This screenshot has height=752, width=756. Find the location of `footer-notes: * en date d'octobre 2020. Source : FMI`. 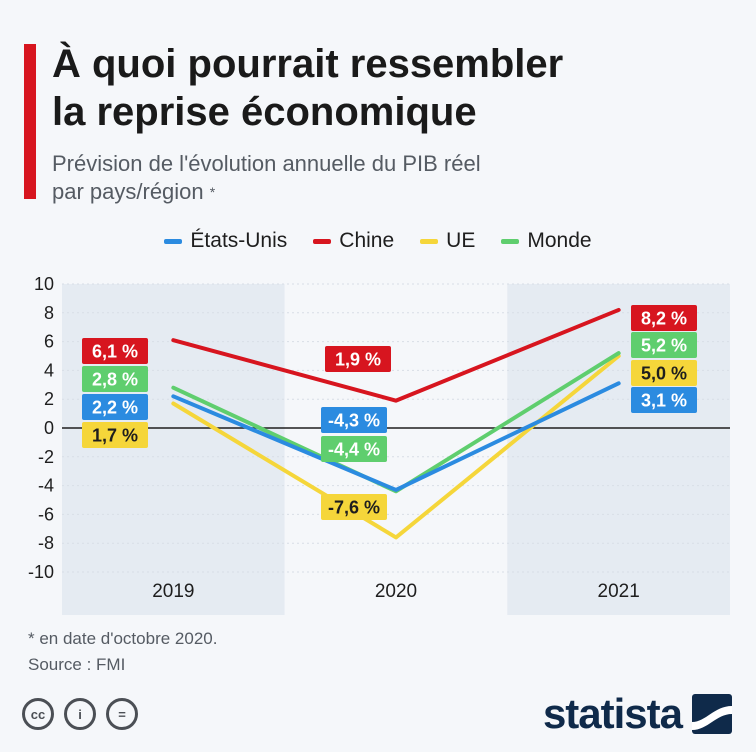

footer-notes: * en date d'octobre 2020. Source : FMI is located at coordinates (122, 652).